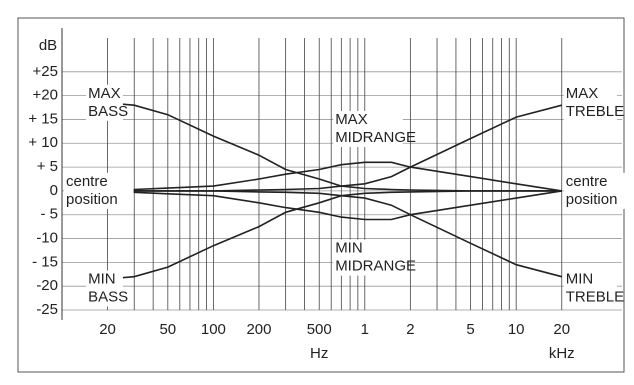 This screenshot has height=385, width=634. Describe the element at coordinates (319, 353) in the screenshot. I see `x-unit-label: Hz` at that location.